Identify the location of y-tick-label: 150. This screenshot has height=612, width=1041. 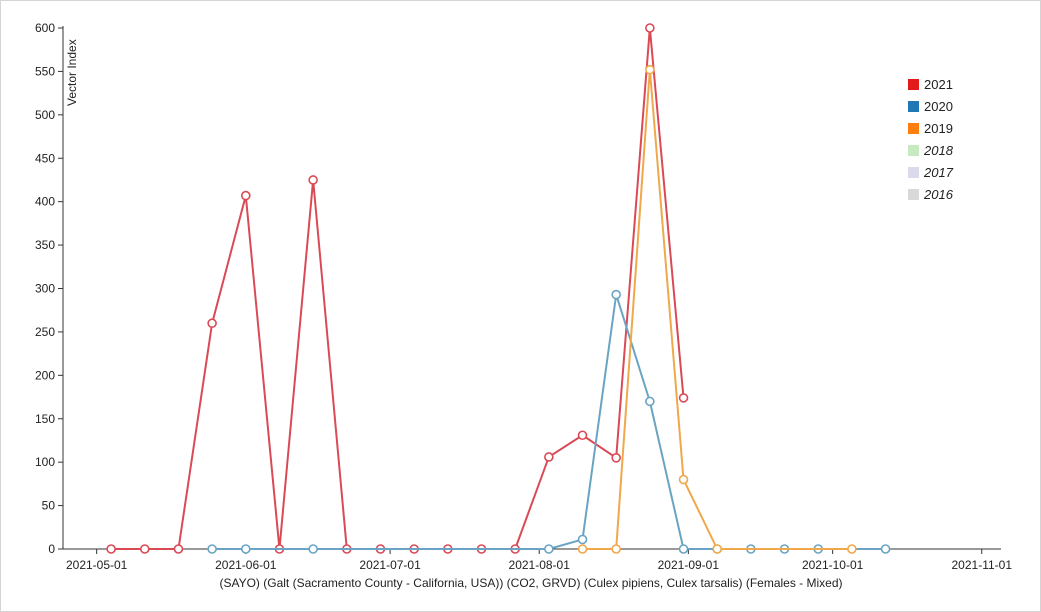
(45, 419).